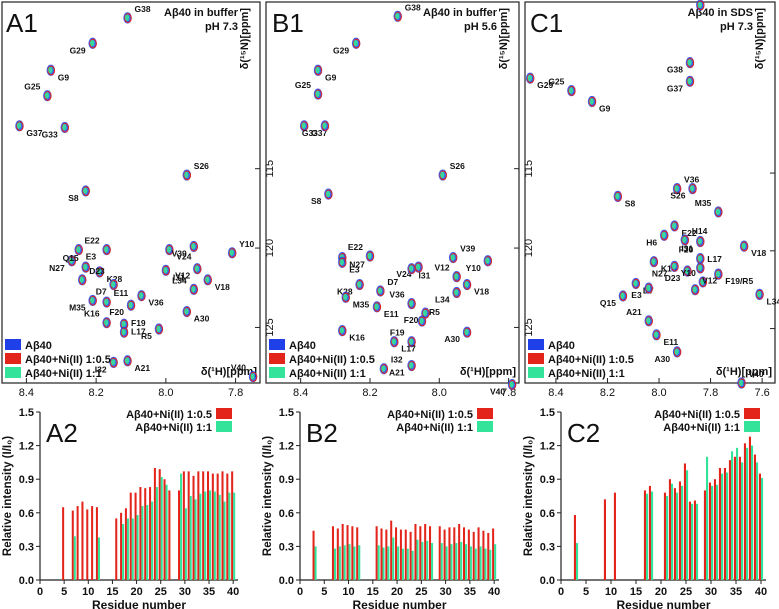  What do you see at coordinates (34, 133) in the screenshot?
I see `peak-label: G37` at bounding box center [34, 133].